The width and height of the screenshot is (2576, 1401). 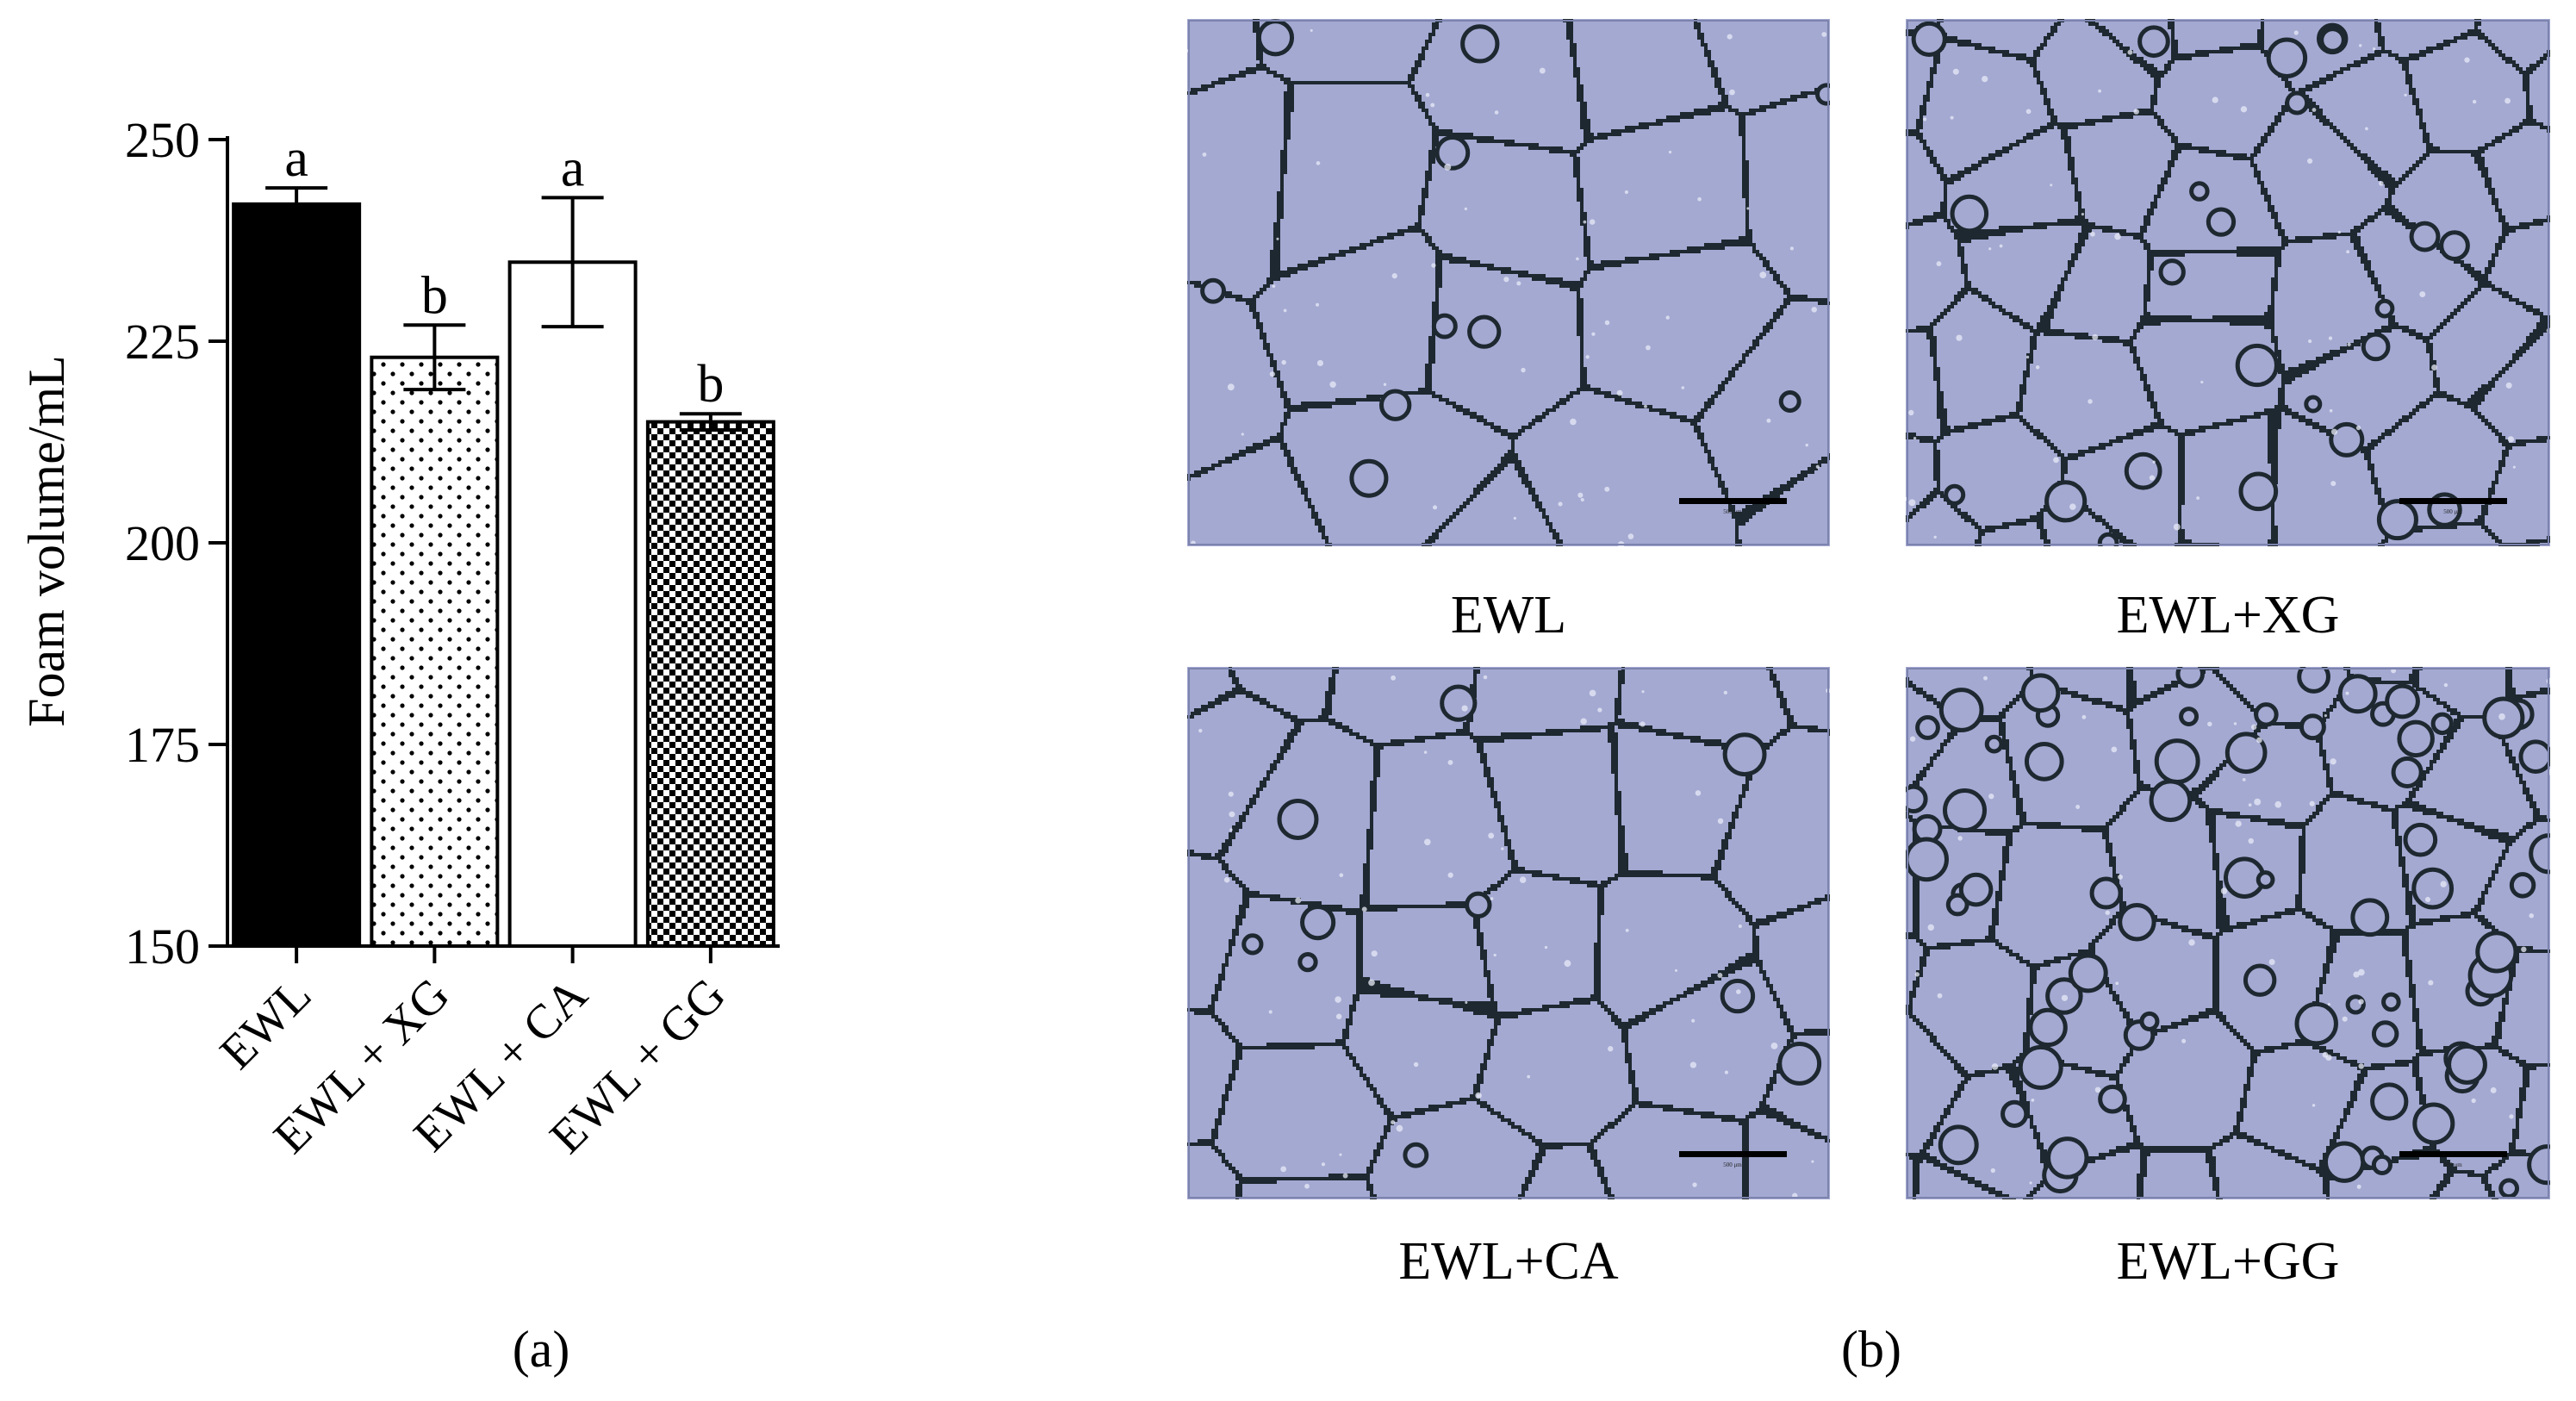 I want to click on y-tick-label-4: 250, so click(x=163, y=140).